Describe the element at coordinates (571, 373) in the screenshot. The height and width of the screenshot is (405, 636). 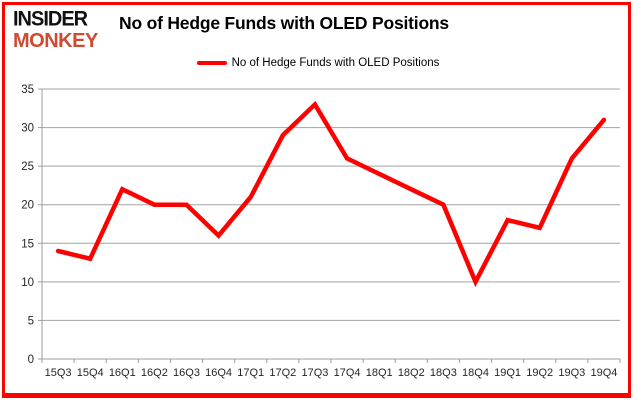
I see `x-axis-tick-label: 19Q3` at that location.